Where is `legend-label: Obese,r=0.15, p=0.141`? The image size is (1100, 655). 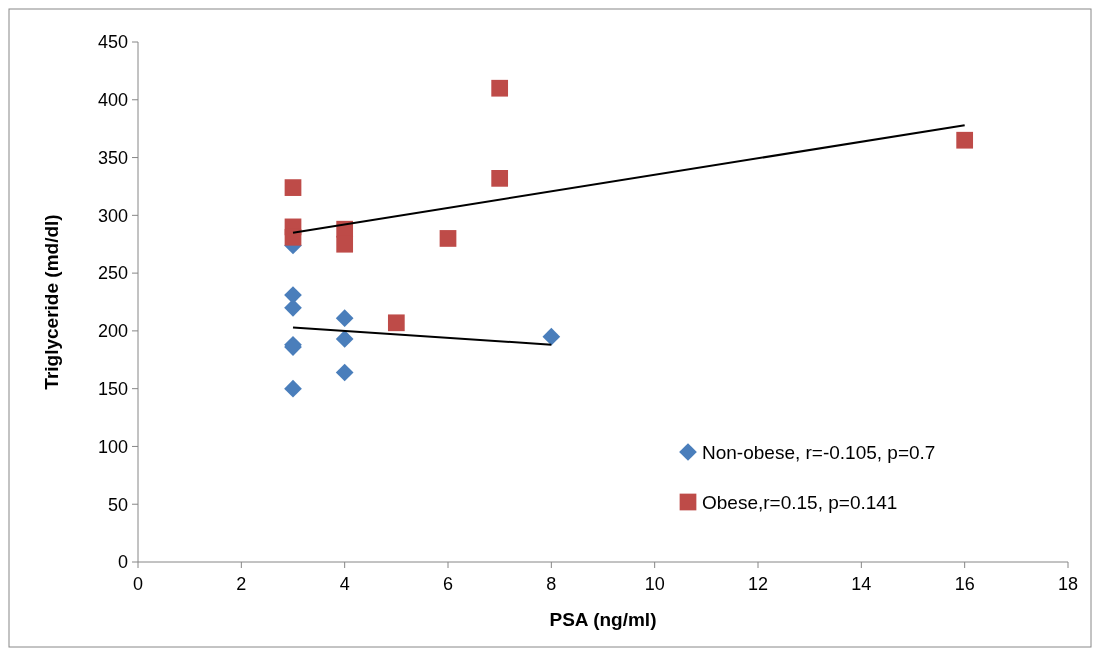
legend-label: Obese,r=0.15, p=0.141 is located at coordinates (800, 502).